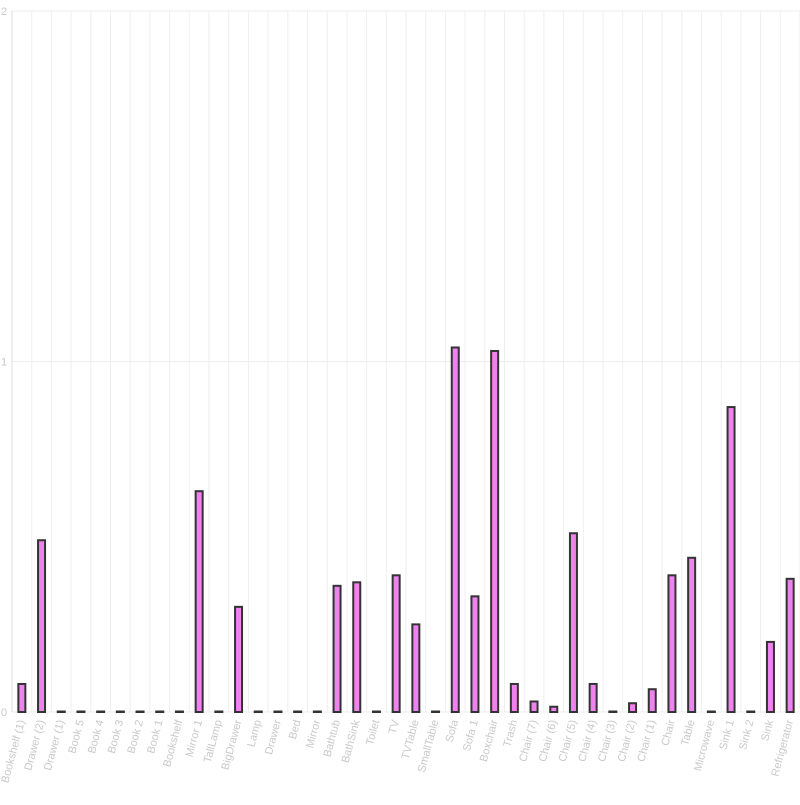 The height and width of the screenshot is (805, 800). What do you see at coordinates (273, 737) in the screenshot?
I see `x-tick-label: Drawer` at bounding box center [273, 737].